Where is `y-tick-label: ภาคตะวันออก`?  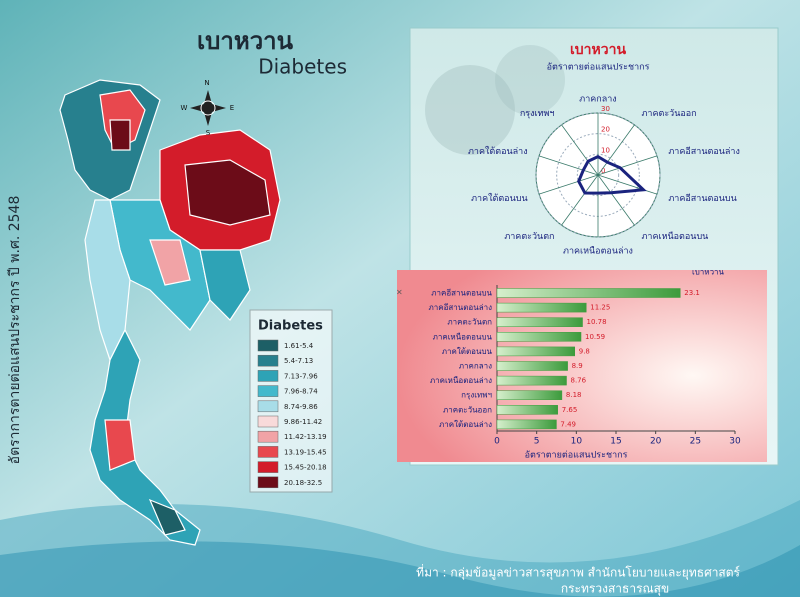 y-tick-label: ภาคตะวันออก is located at coordinates (467, 409).